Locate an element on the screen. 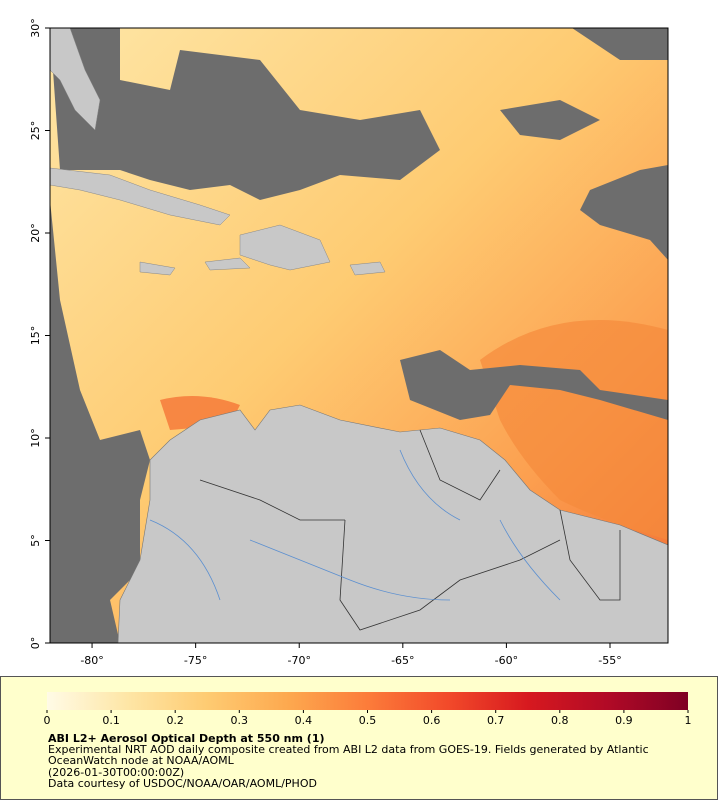  y-tick-label: 30° is located at coordinates (35, 28).